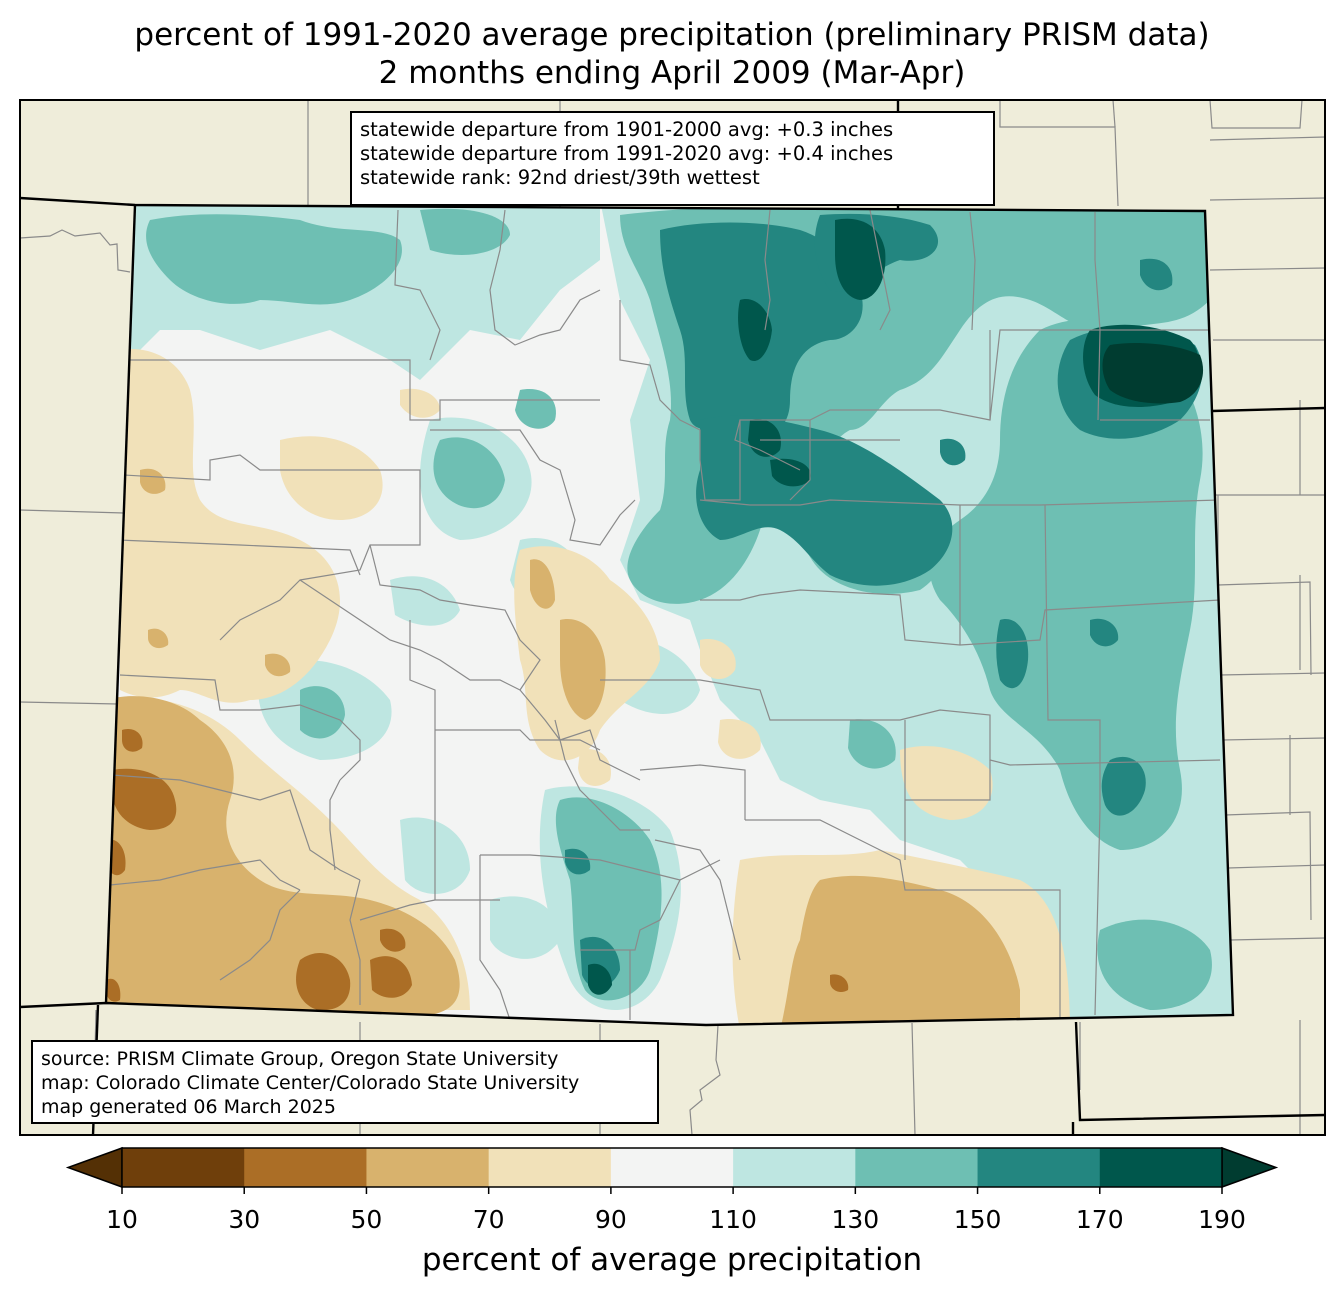 The height and width of the screenshot is (1299, 1344). I want to click on colorbar-under-arrow, so click(94, 1167).